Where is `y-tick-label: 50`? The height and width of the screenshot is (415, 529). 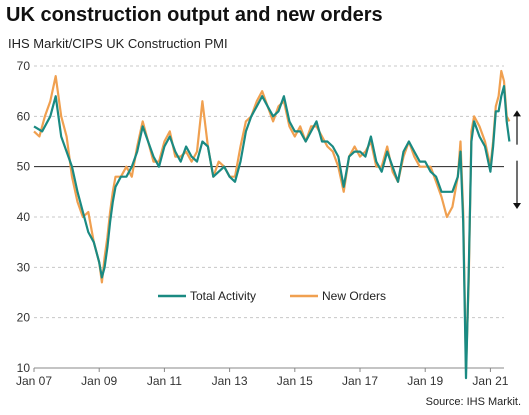
y-tick-label: 50 is located at coordinates (24, 167).